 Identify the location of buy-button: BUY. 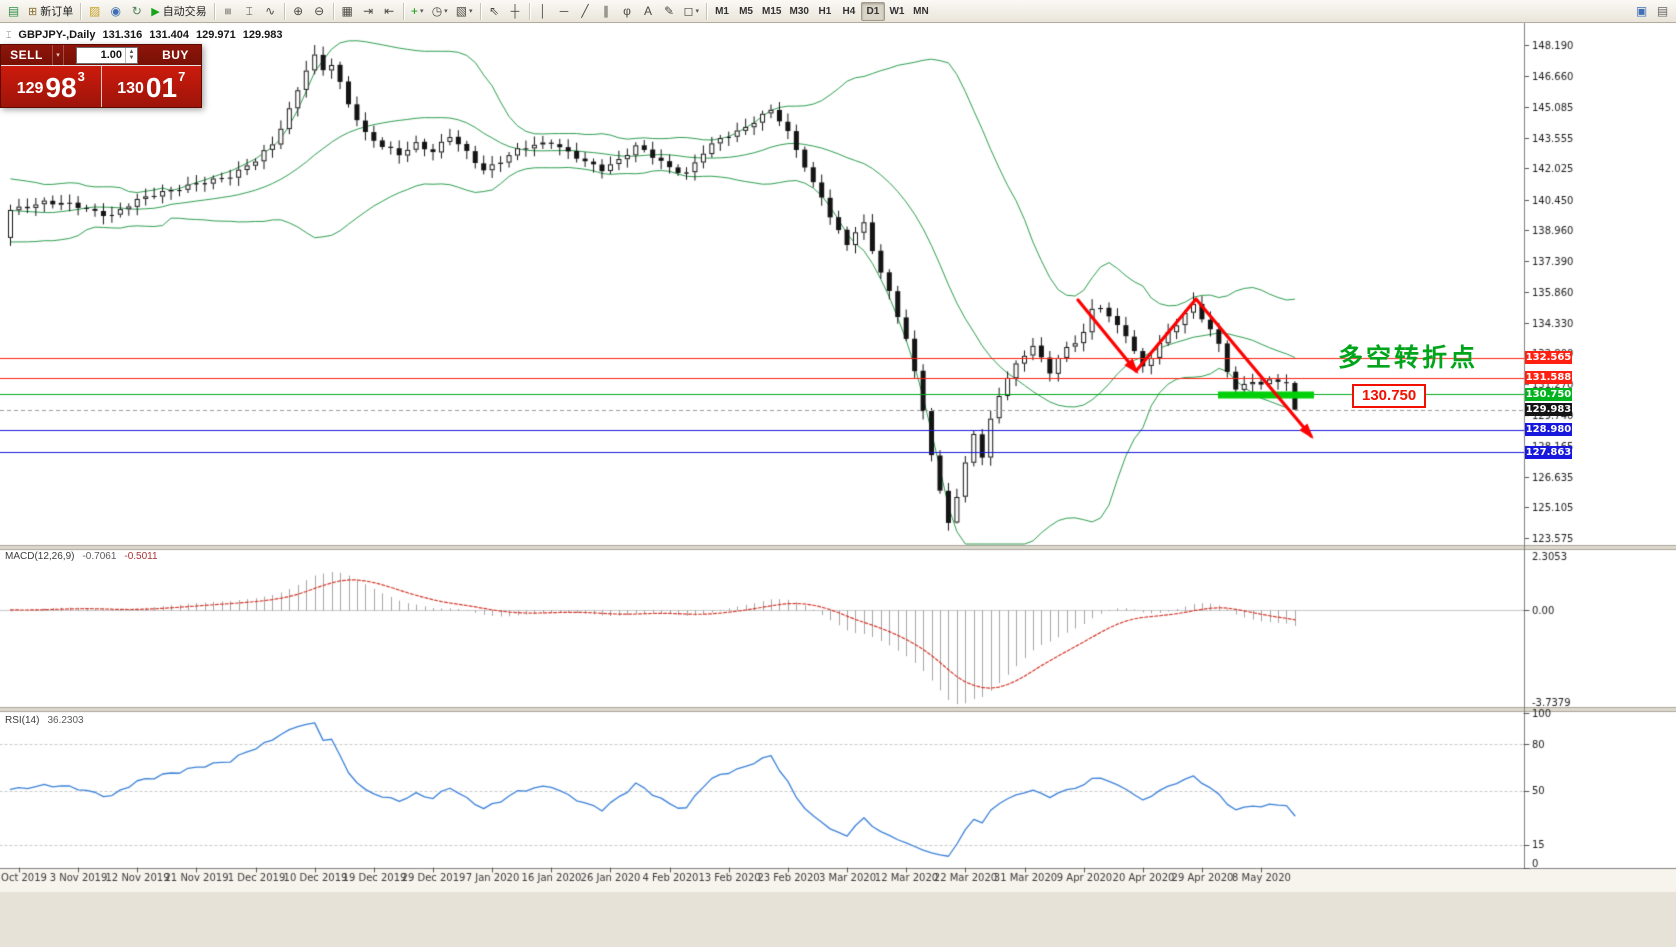
(175, 55).